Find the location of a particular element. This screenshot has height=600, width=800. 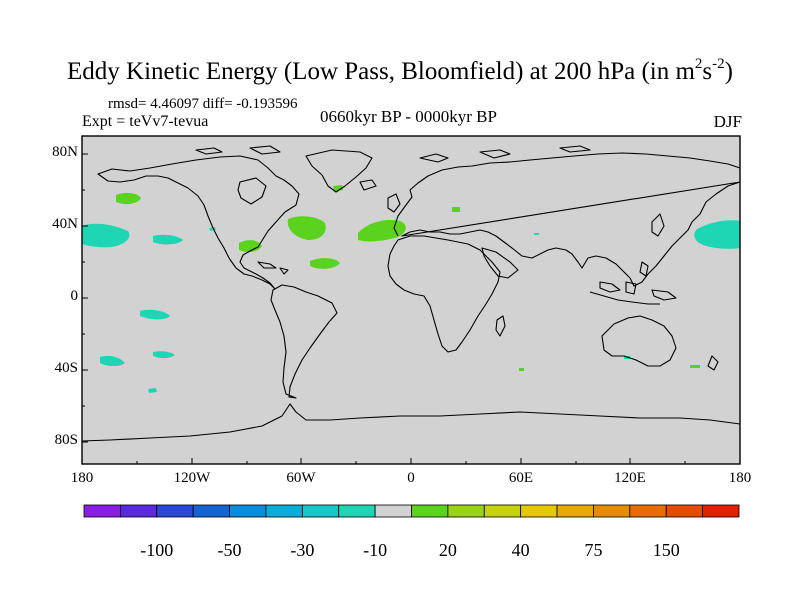

colorbar-label: -10 is located at coordinates (375, 550).